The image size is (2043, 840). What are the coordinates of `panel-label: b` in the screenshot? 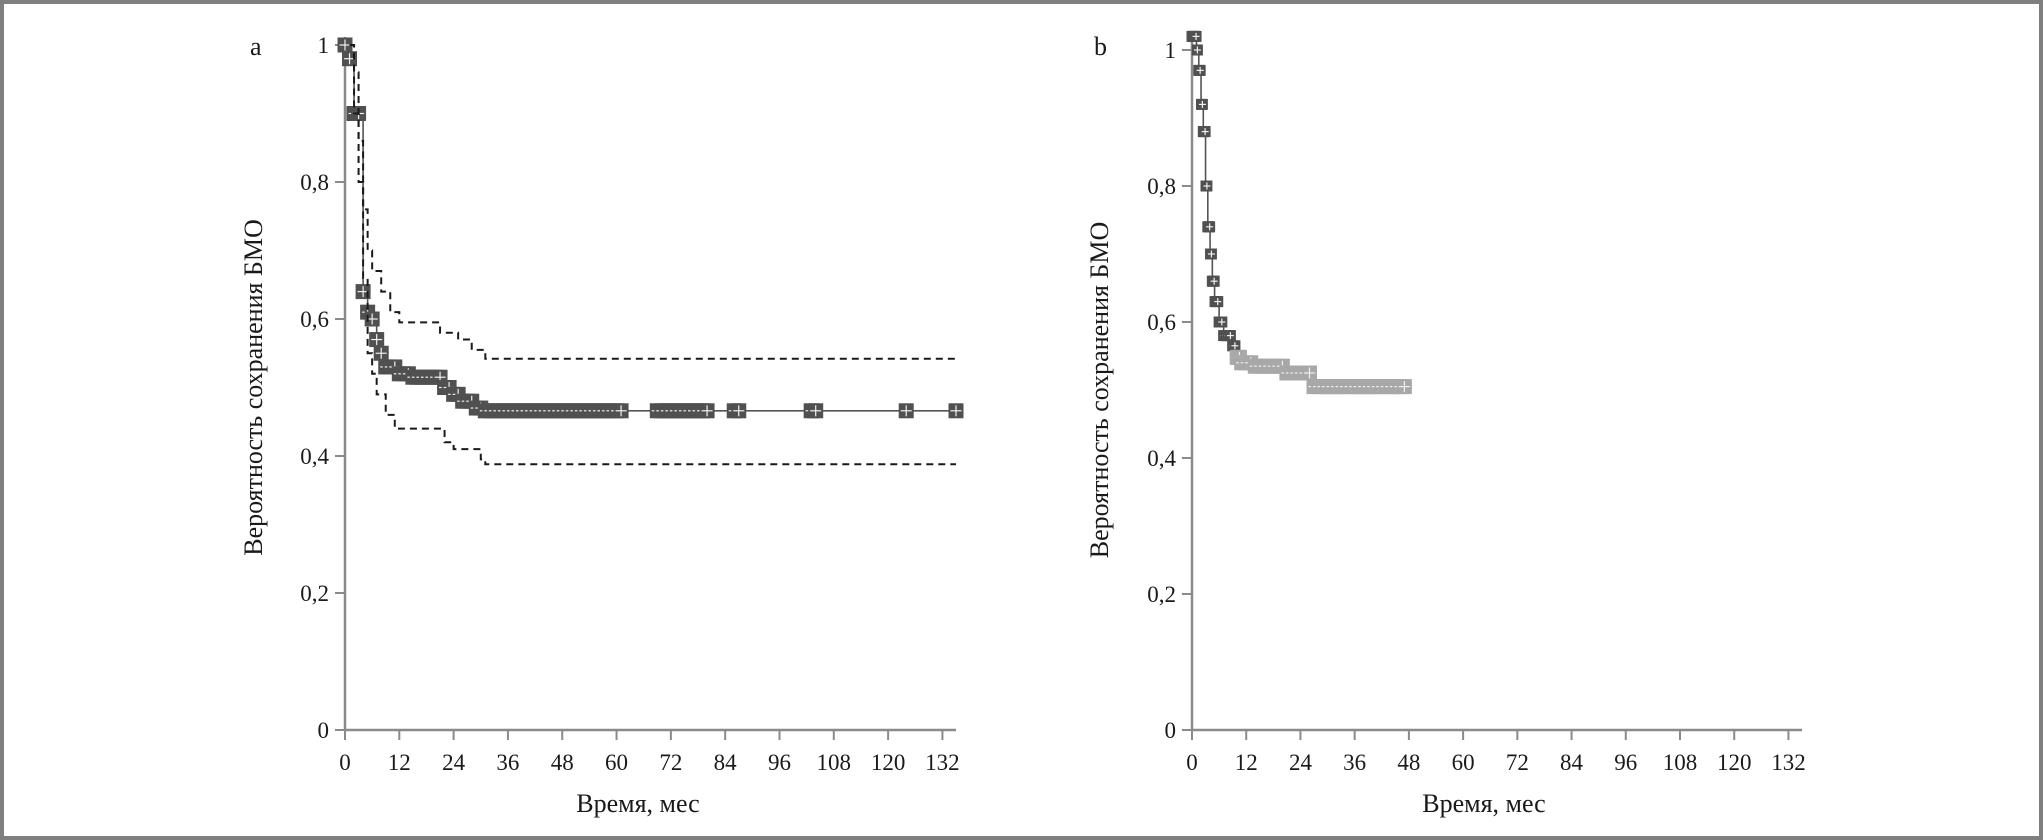 It's located at (1100, 46).